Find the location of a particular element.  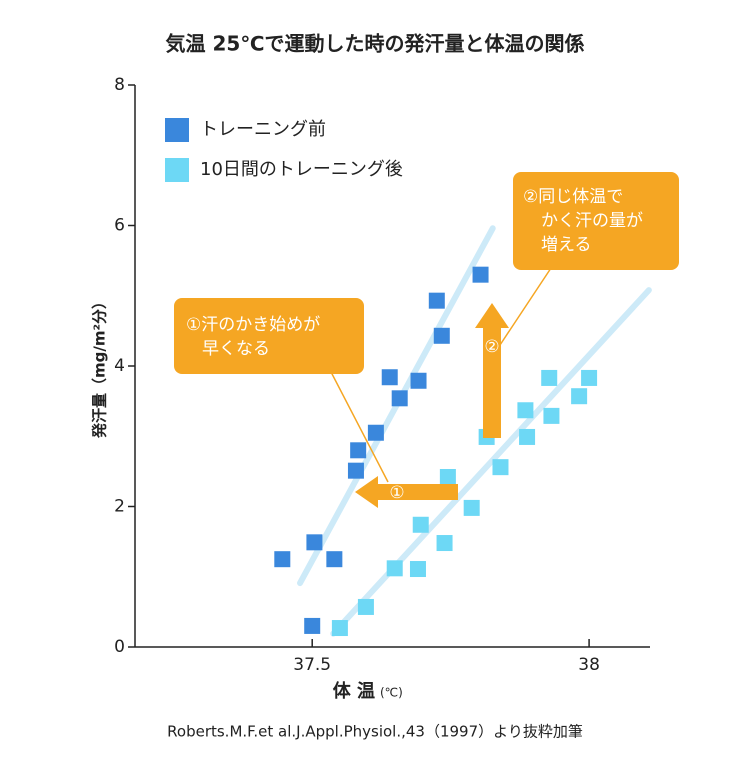

y-tick-label: 6 is located at coordinates (119, 226).